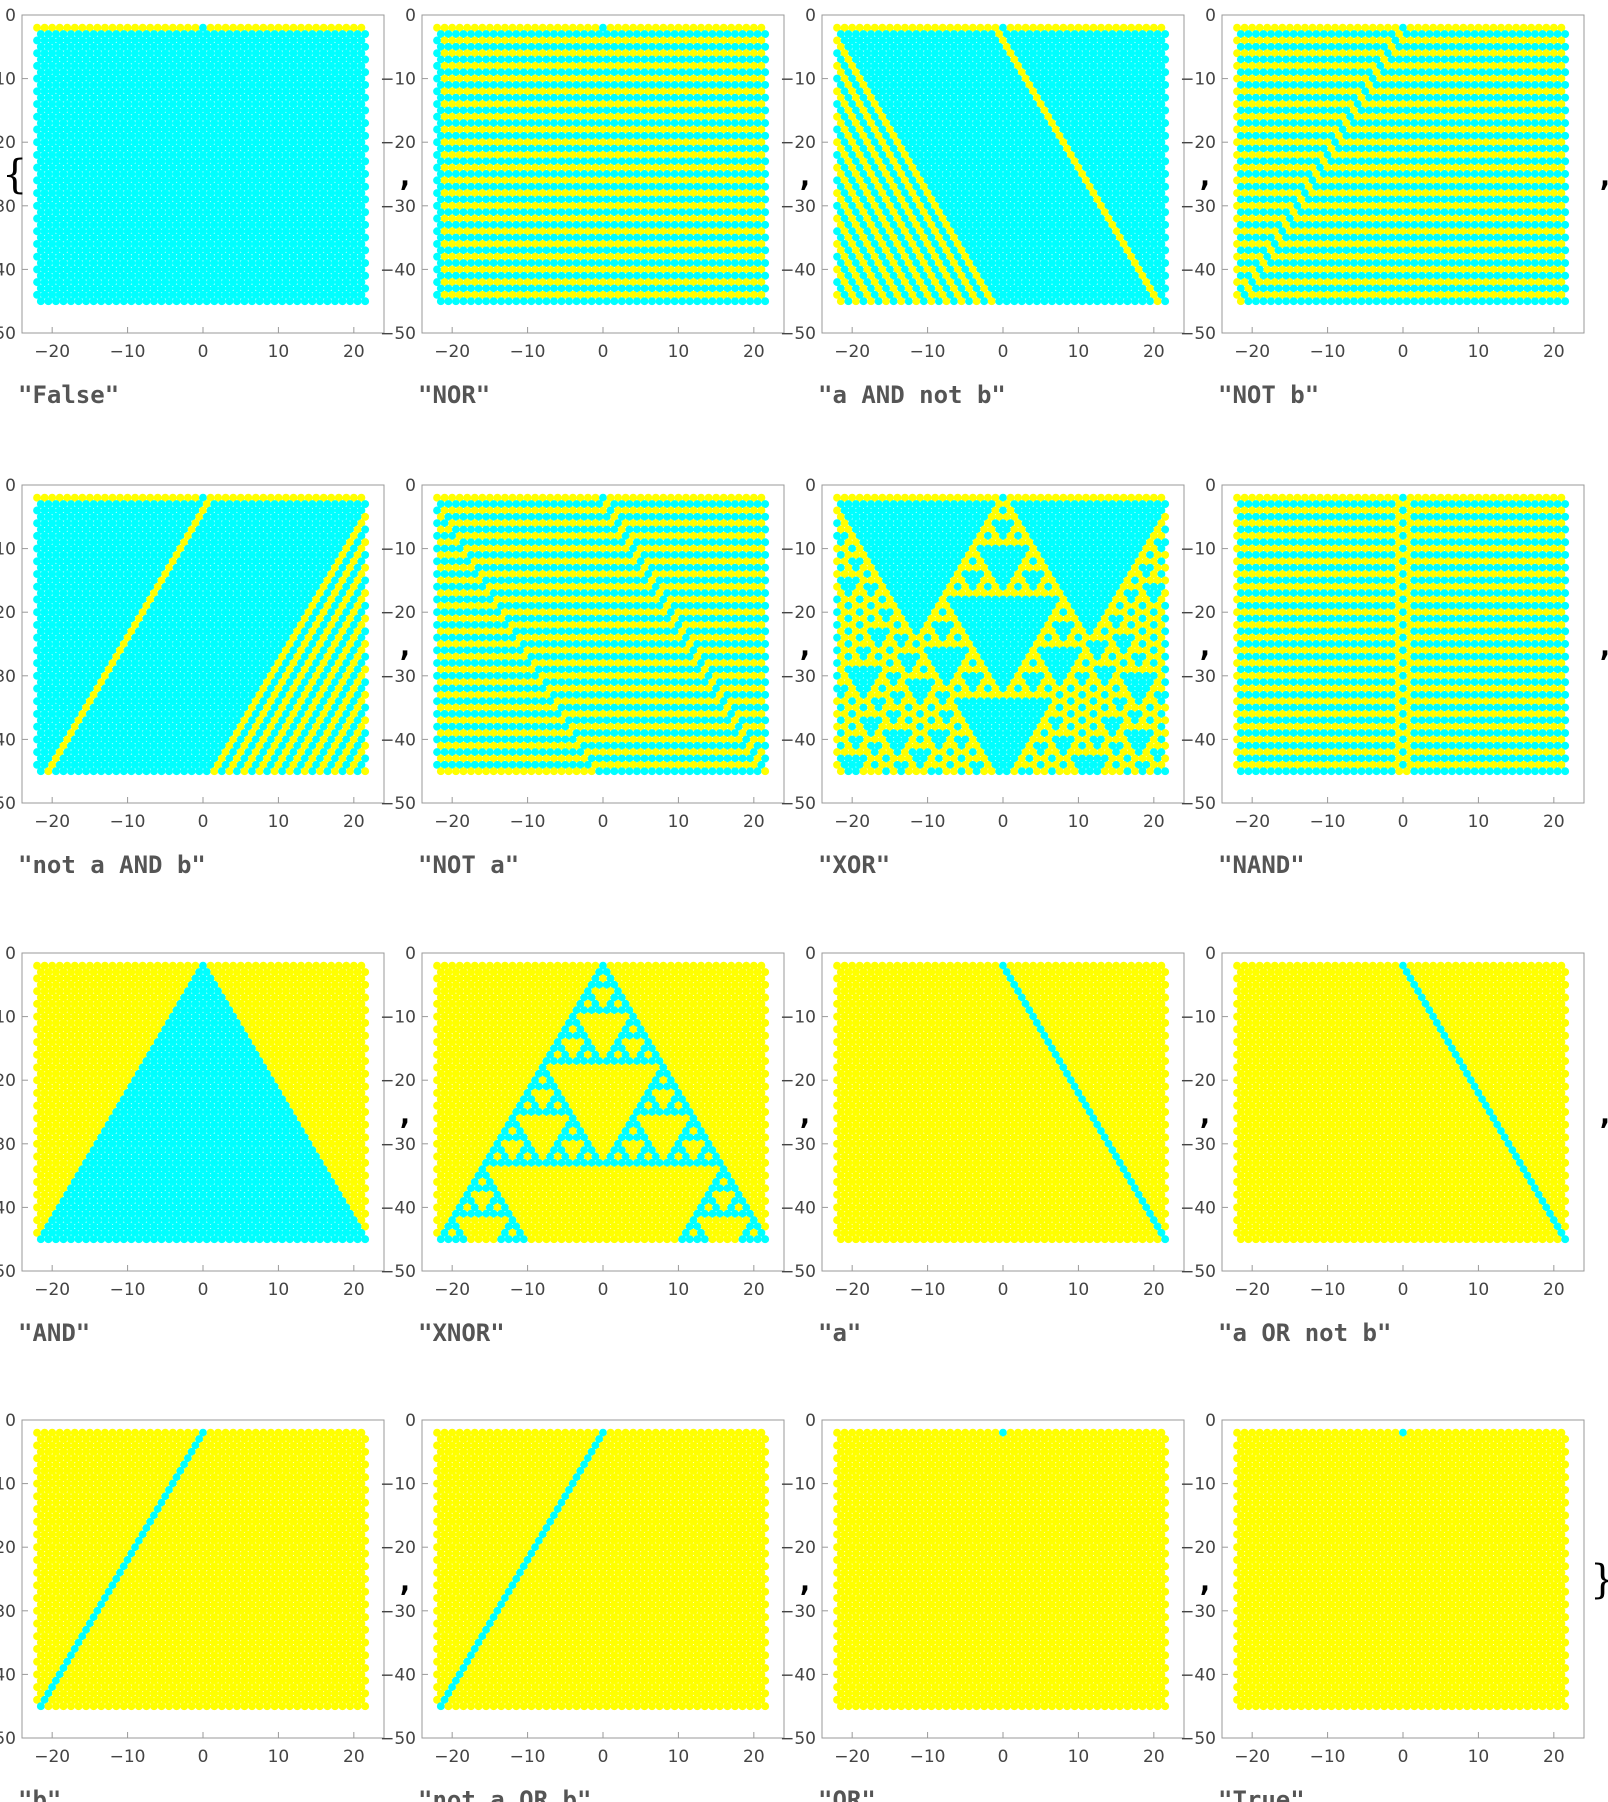 The image size is (1608, 1802). What do you see at coordinates (398, 207) in the screenshot?
I see `y-tick-label: −30` at bounding box center [398, 207].